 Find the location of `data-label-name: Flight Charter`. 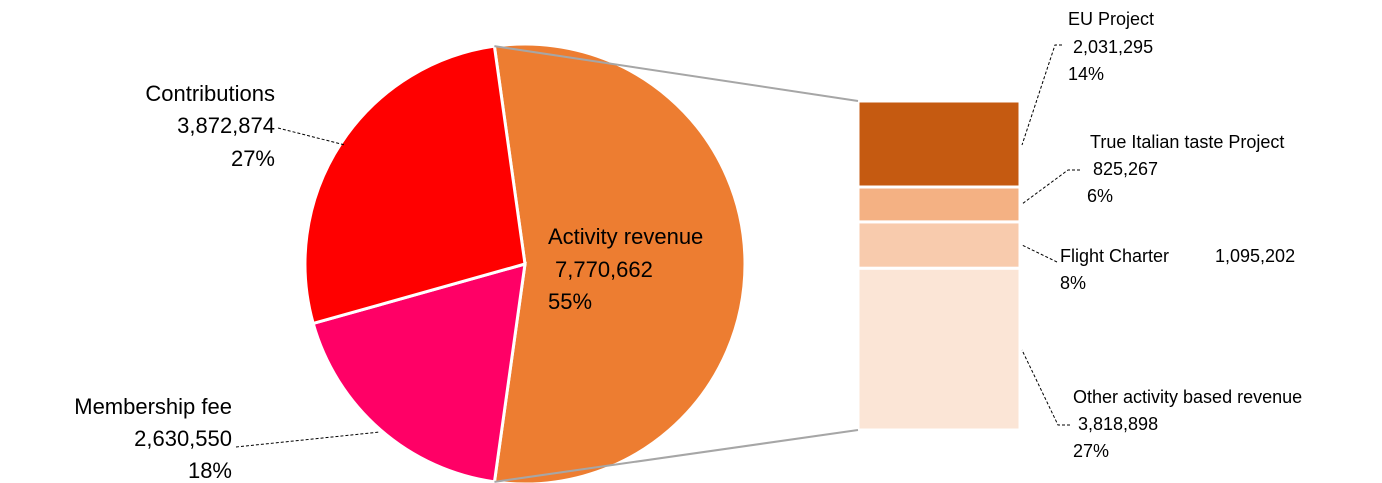

data-label-name: Flight Charter is located at coordinates (1114, 256).